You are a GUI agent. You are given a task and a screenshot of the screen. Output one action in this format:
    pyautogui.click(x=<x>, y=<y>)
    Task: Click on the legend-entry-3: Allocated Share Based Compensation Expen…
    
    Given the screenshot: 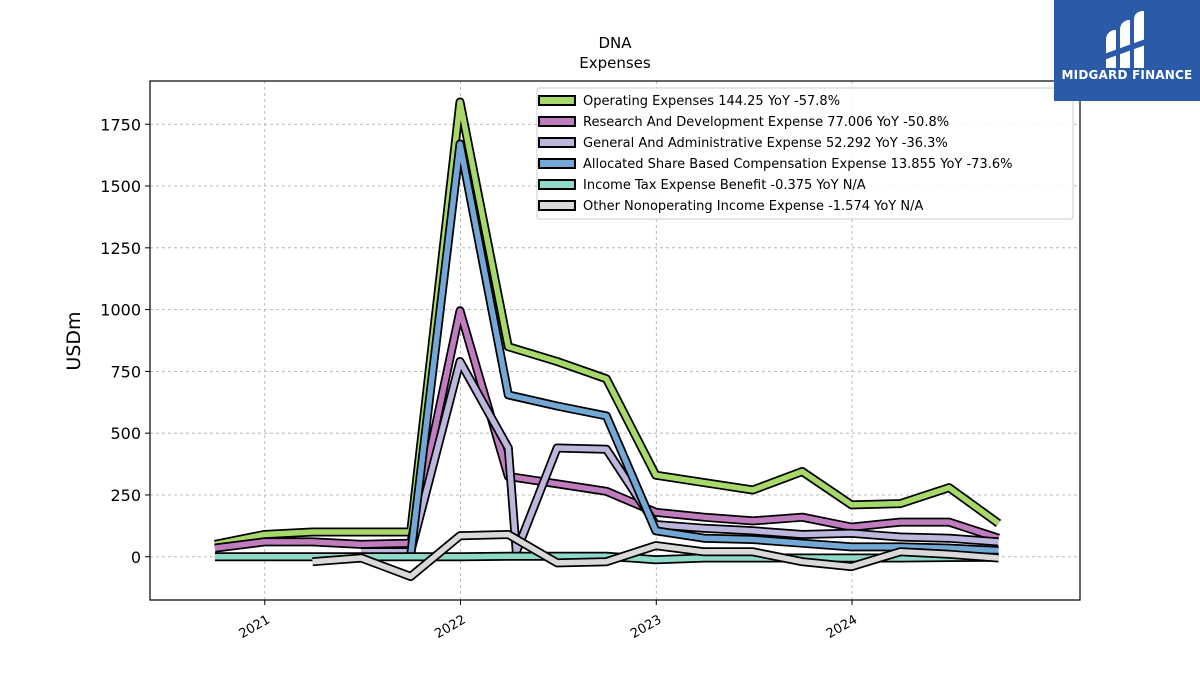 What is the action you would take?
    pyautogui.click(x=797, y=164)
    